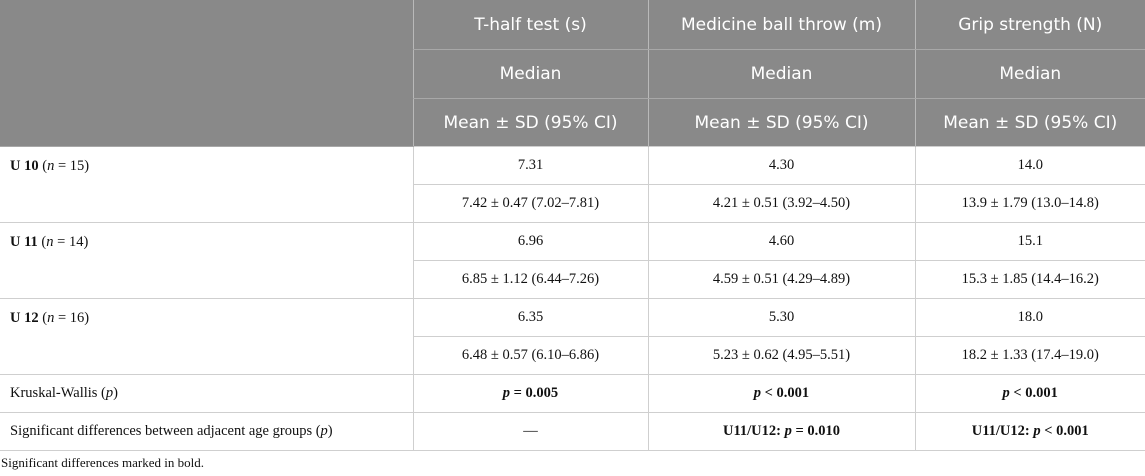 The height and width of the screenshot is (476, 1145). I want to click on median-cell: 4.30, so click(781, 165).